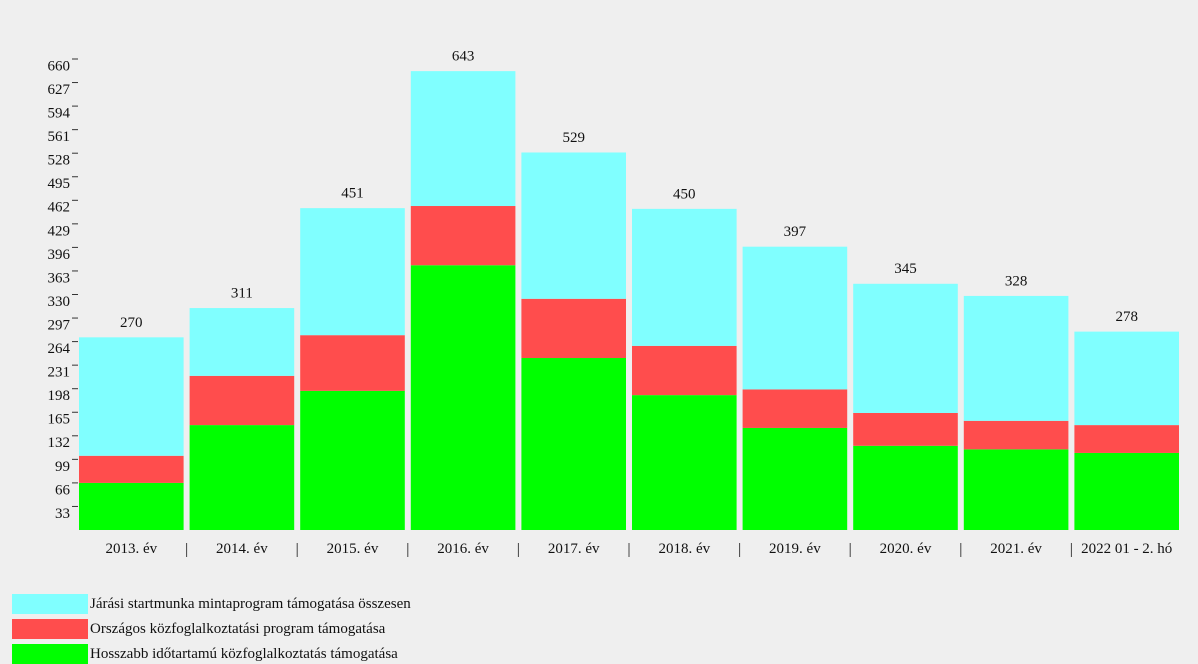  Describe the element at coordinates (59, 114) in the screenshot. I see `y-tick-label: 594` at that location.